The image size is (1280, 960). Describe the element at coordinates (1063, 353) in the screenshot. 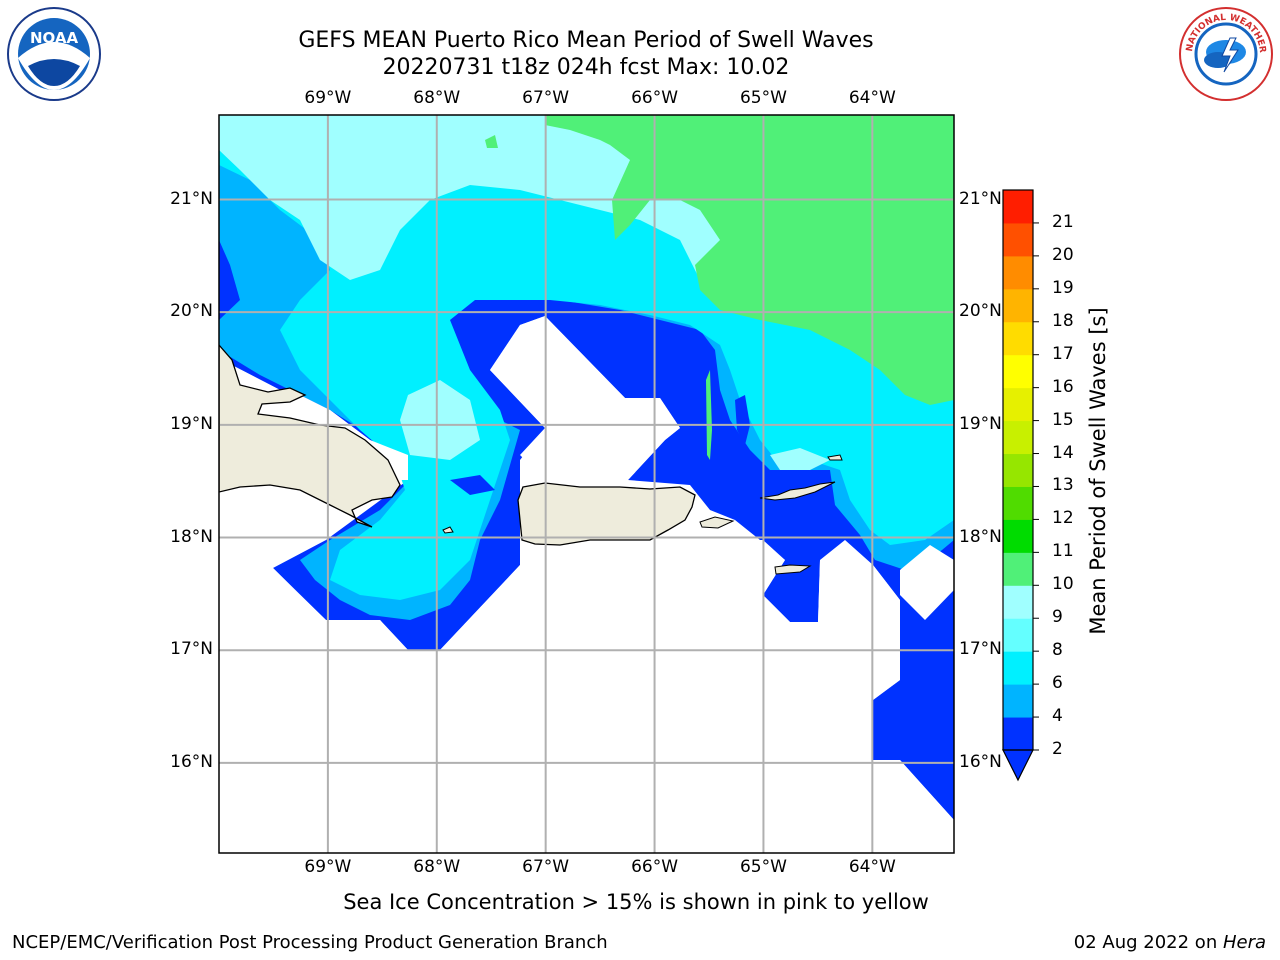

I see `colorbar-tick-label: 17` at that location.